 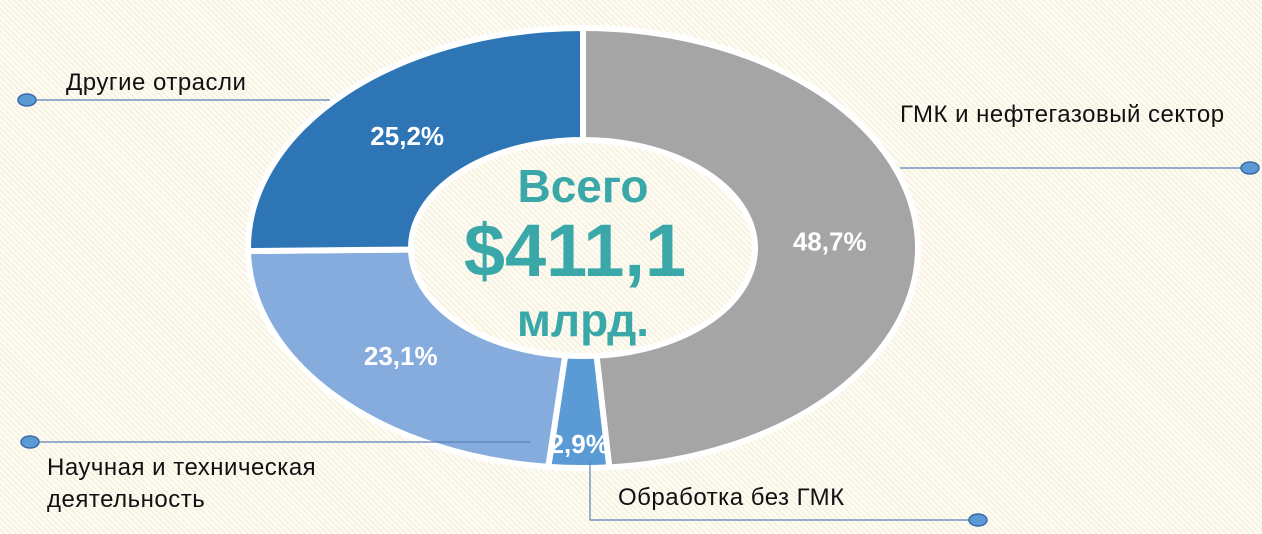 I want to click on leader-line, so click(x=783, y=491).